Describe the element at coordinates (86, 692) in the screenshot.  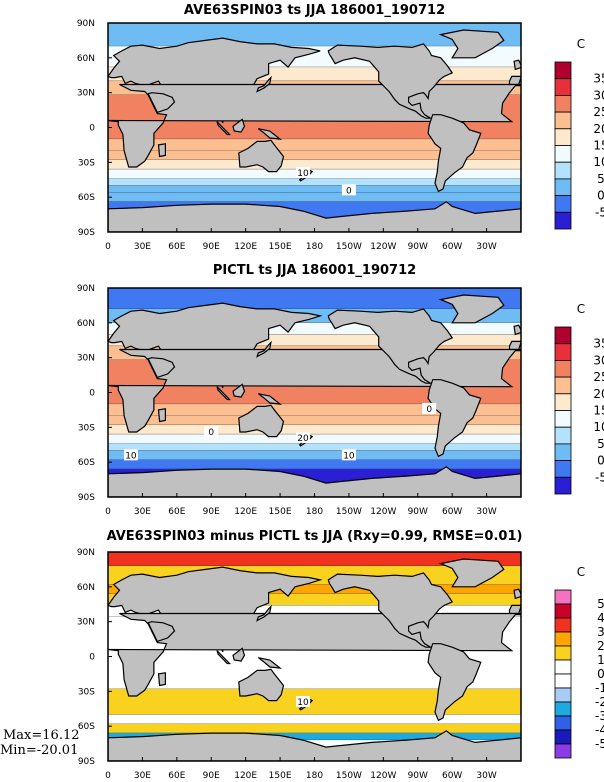
I see `y-tick-label: 30S` at that location.